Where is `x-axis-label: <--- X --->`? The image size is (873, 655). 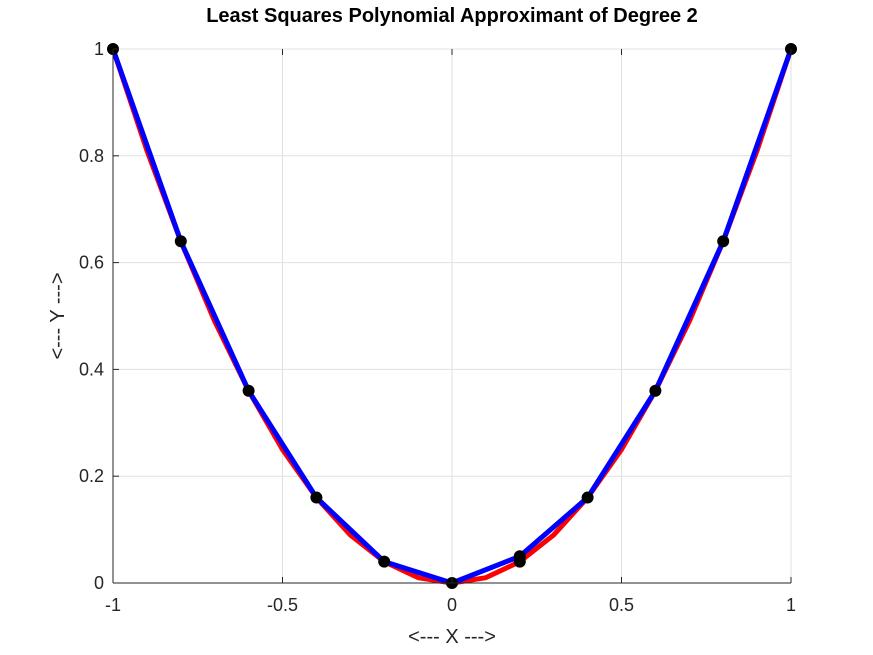
x-axis-label: <--- X ---> is located at coordinates (452, 637).